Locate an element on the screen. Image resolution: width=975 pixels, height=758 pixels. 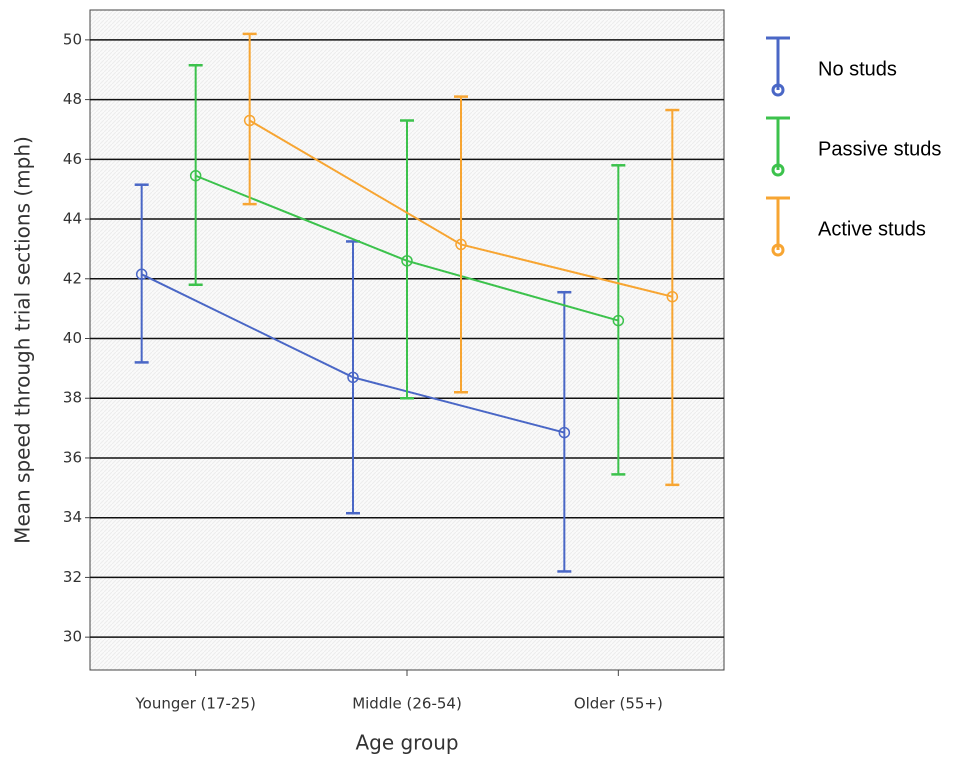
y-tick-label: 38 is located at coordinates (72, 398).